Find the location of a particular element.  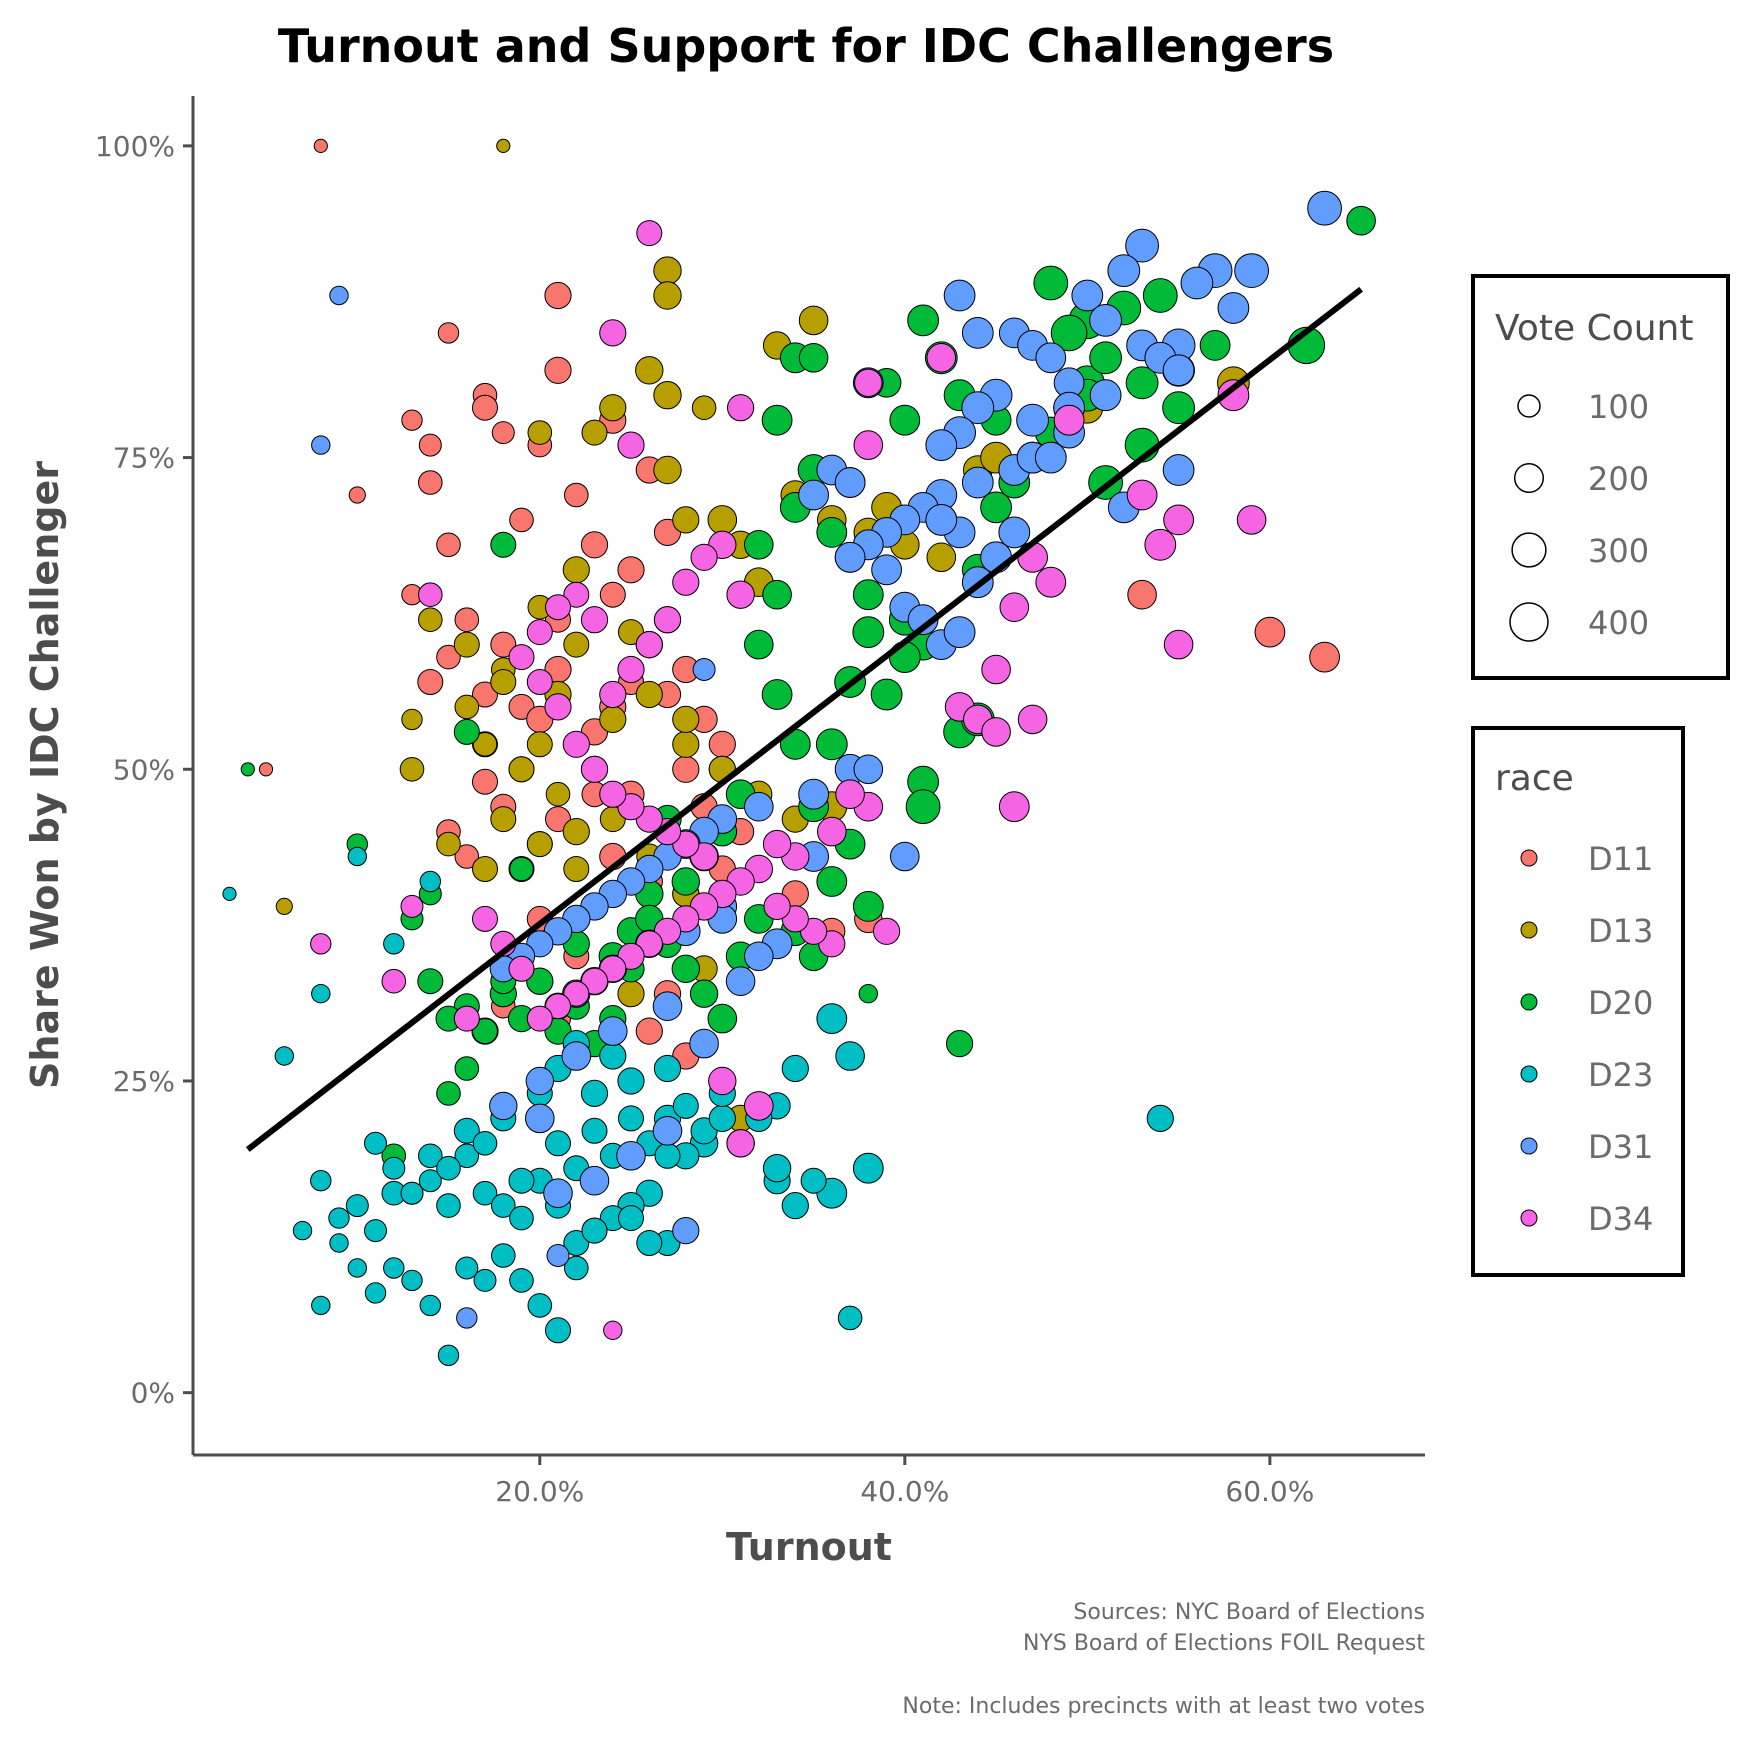

caption-sources-line1: Sources: NYC Board of Elections is located at coordinates (1249, 1612).